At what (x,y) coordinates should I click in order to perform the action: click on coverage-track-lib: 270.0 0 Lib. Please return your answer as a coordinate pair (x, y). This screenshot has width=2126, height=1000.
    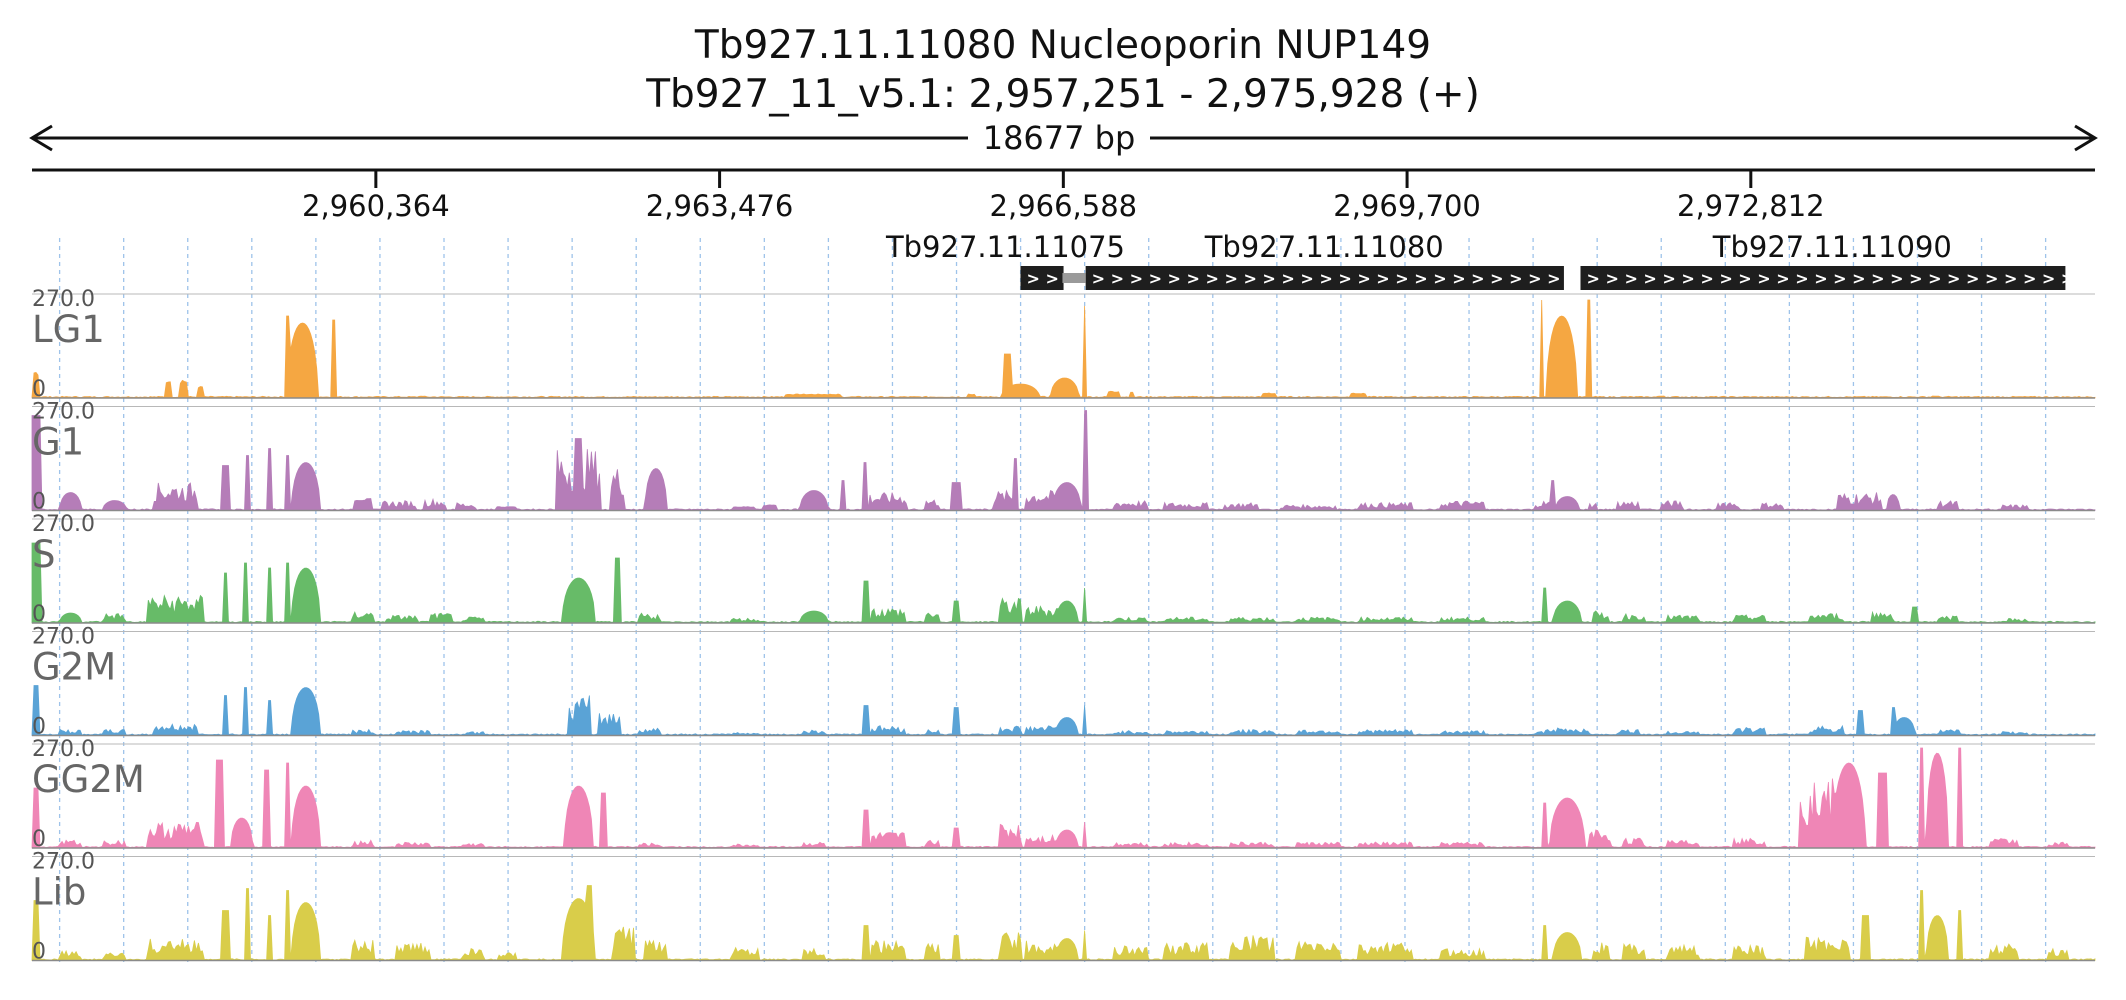
    Looking at the image, I should click on (1063, 907).